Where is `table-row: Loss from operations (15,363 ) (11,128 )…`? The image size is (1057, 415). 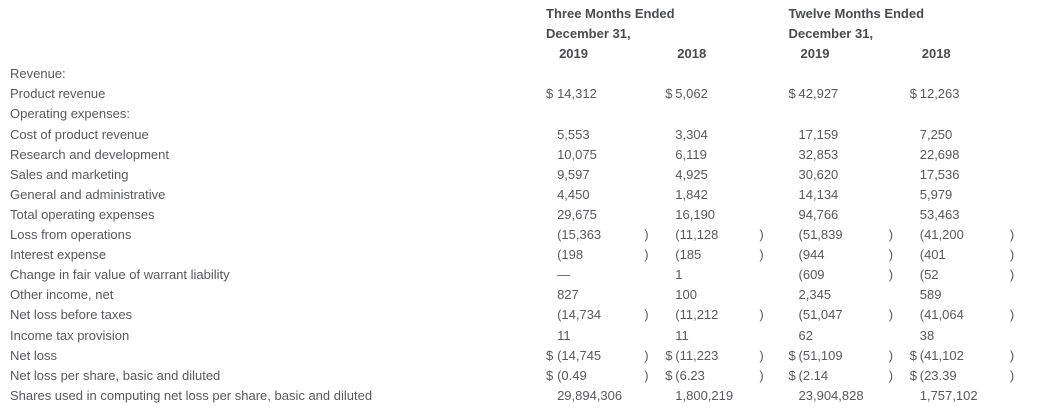 table-row: Loss from operations (15,363 ) (11,128 )… is located at coordinates (511, 235).